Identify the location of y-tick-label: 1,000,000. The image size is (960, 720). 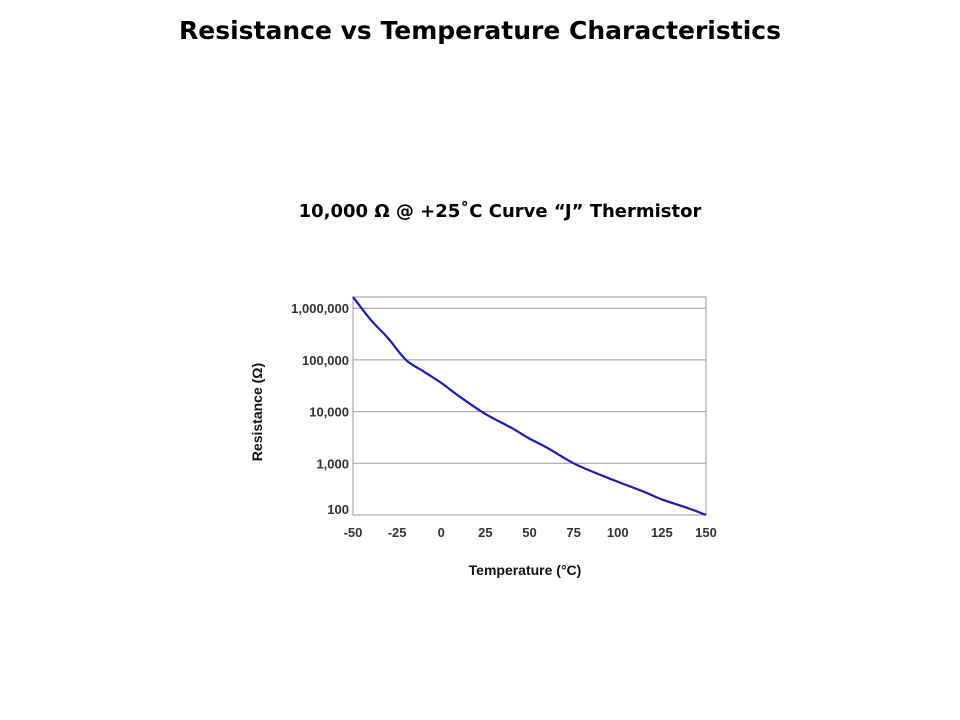
(320, 308).